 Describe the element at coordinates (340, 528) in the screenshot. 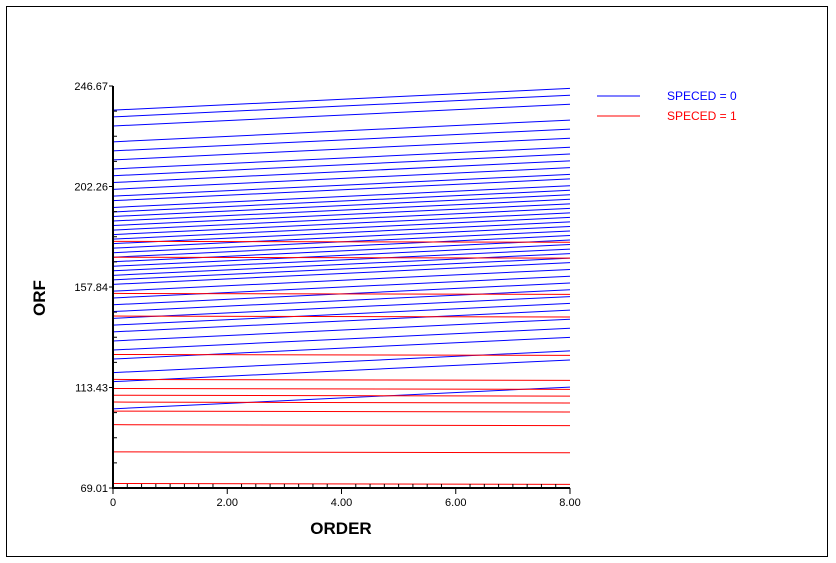

I see `x-axis-title: ORDER` at that location.